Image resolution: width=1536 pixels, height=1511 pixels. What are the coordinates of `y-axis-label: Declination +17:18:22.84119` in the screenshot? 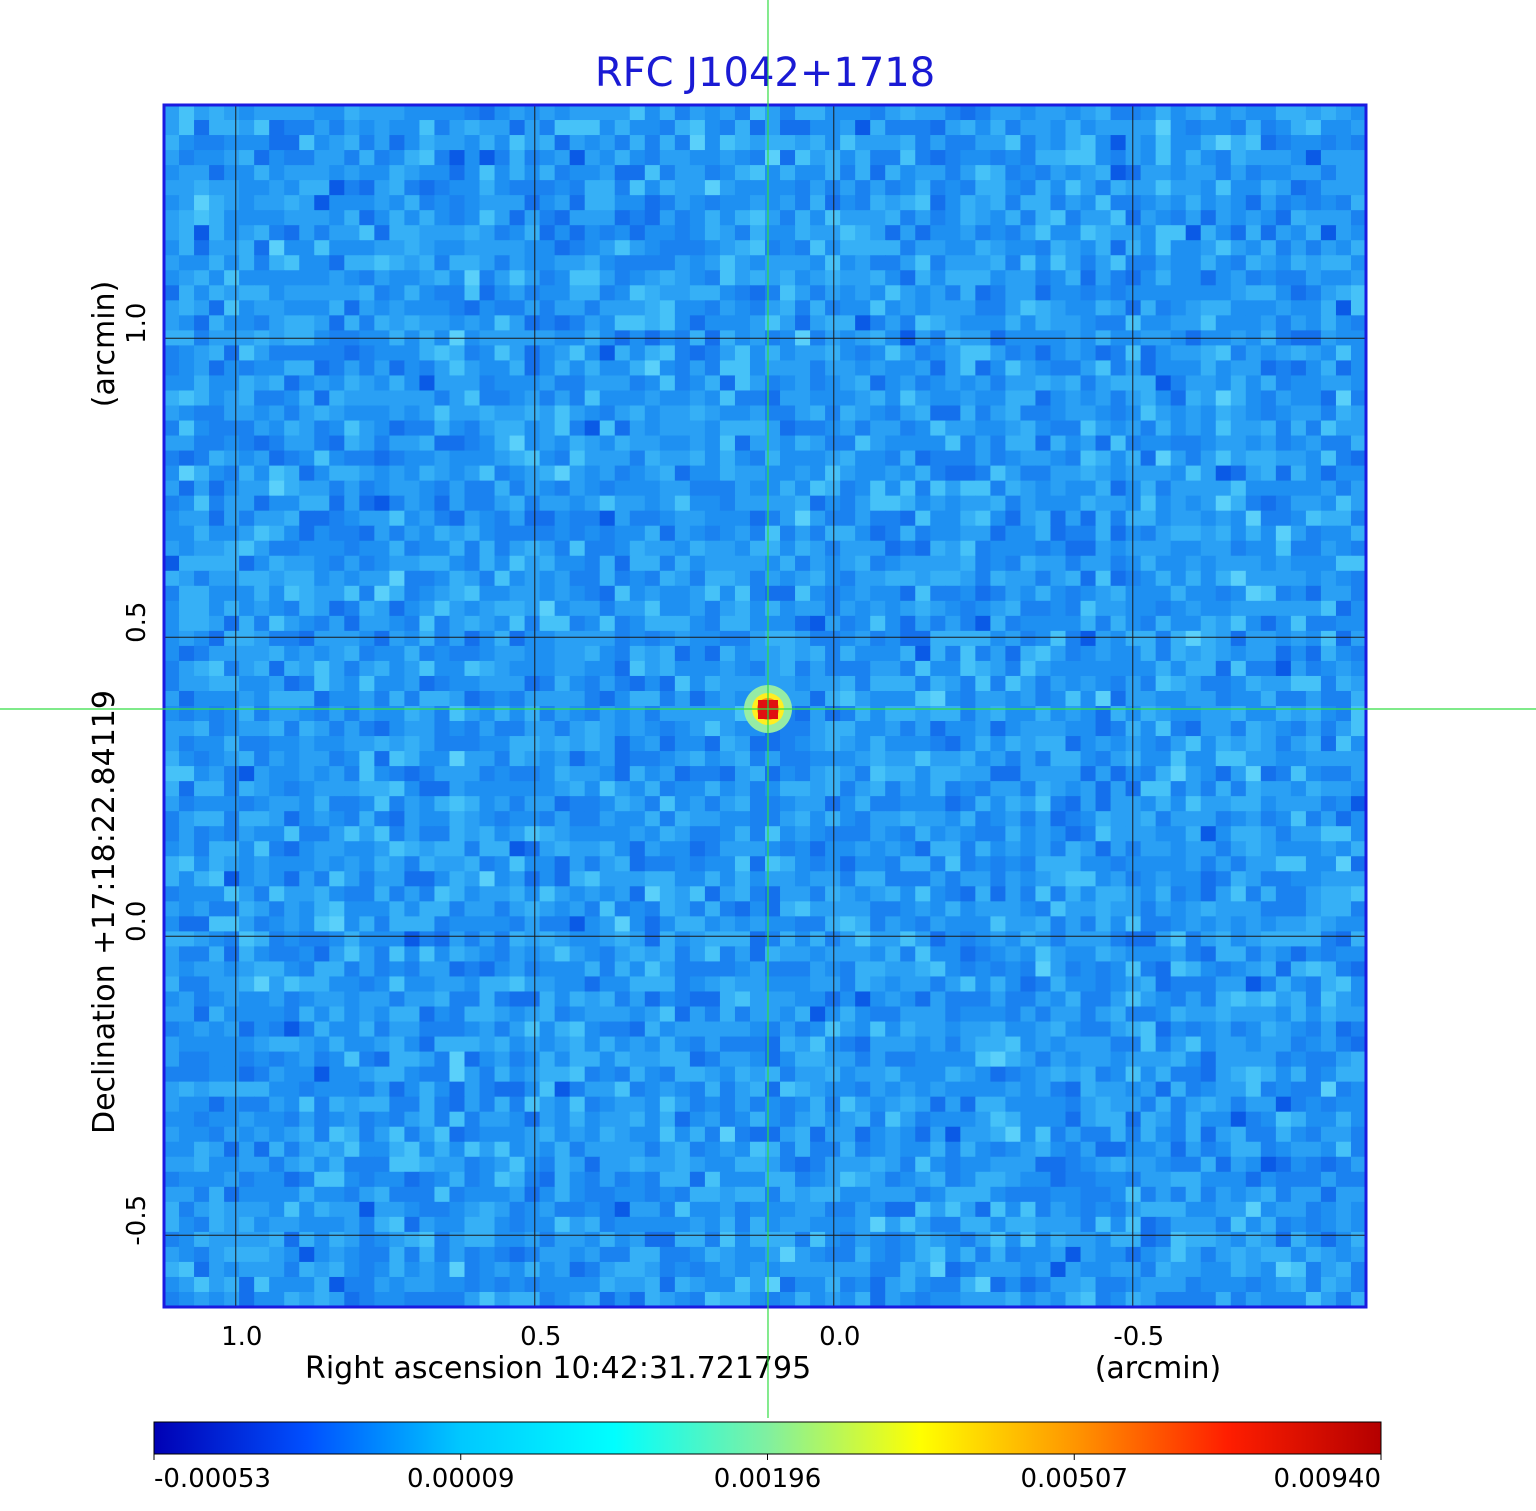 It's located at (104, 912).